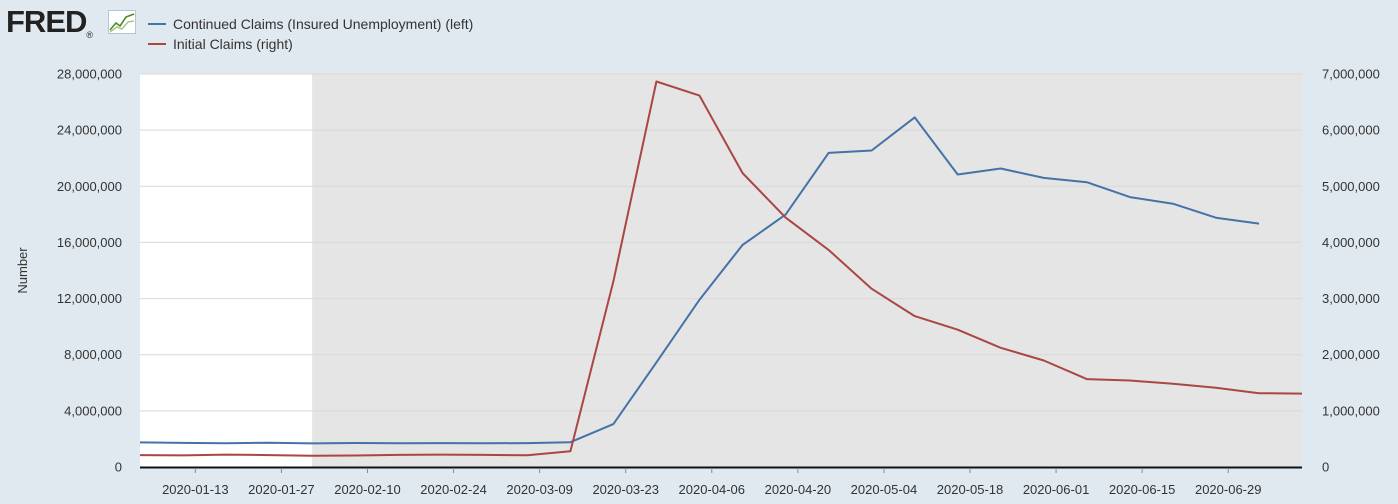 This screenshot has width=1398, height=504. What do you see at coordinates (22, 270) in the screenshot?
I see `y-axis-title: Number` at bounding box center [22, 270].